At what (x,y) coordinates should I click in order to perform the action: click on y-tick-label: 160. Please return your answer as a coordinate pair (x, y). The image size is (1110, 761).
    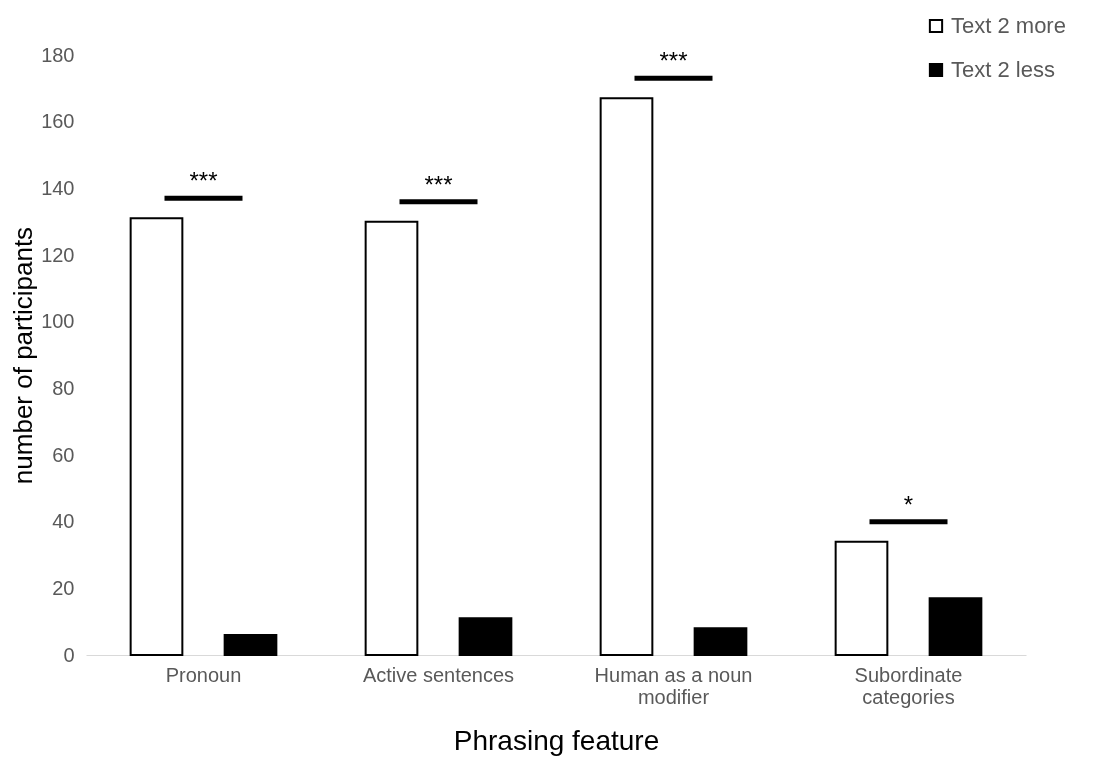
    Looking at the image, I should click on (58, 121).